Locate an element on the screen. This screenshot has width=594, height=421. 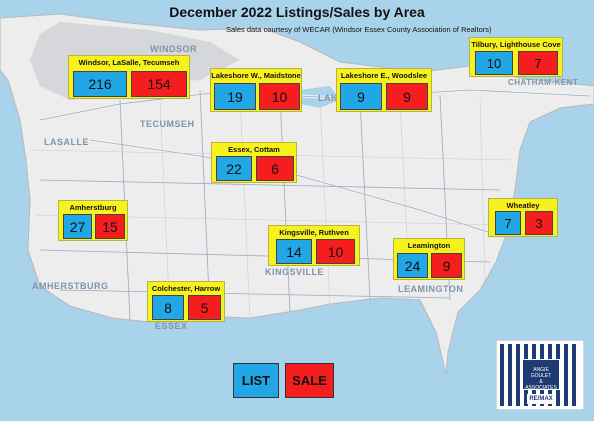
remax-logo: RE/MAX is located at coordinates (541, 399).